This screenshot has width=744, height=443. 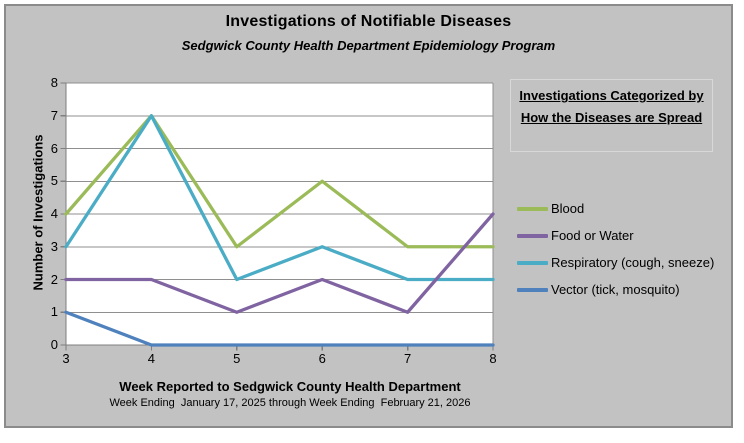 What do you see at coordinates (615, 208) in the screenshot?
I see `legend-item-blood: Blood` at bounding box center [615, 208].